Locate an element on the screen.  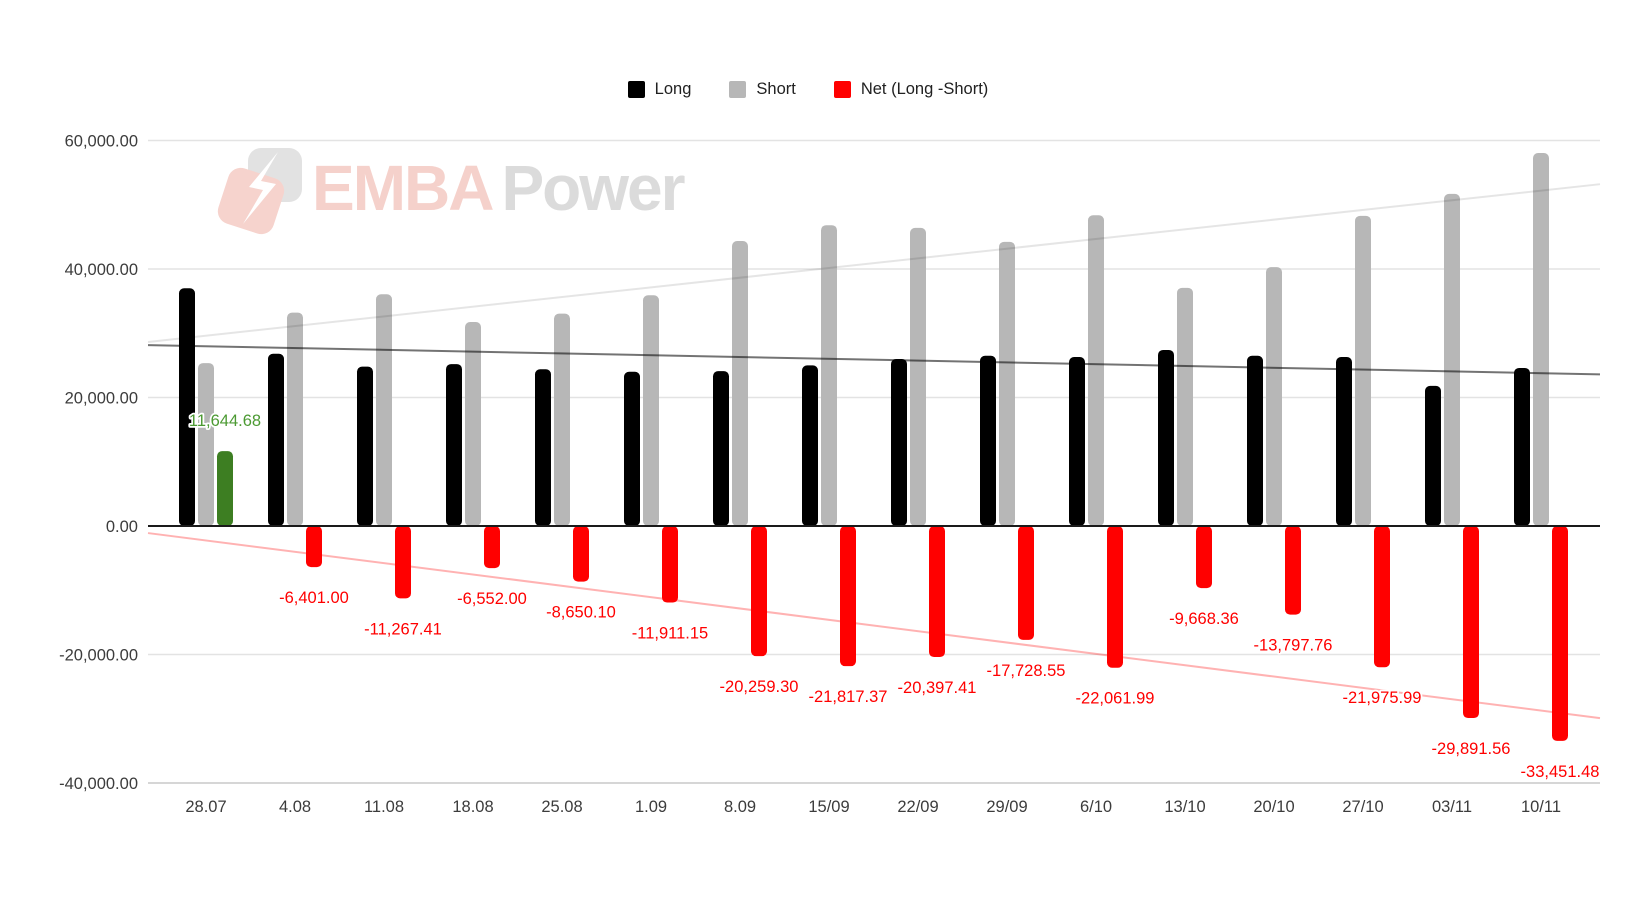
x-tick-label: 4.08 is located at coordinates (295, 807).